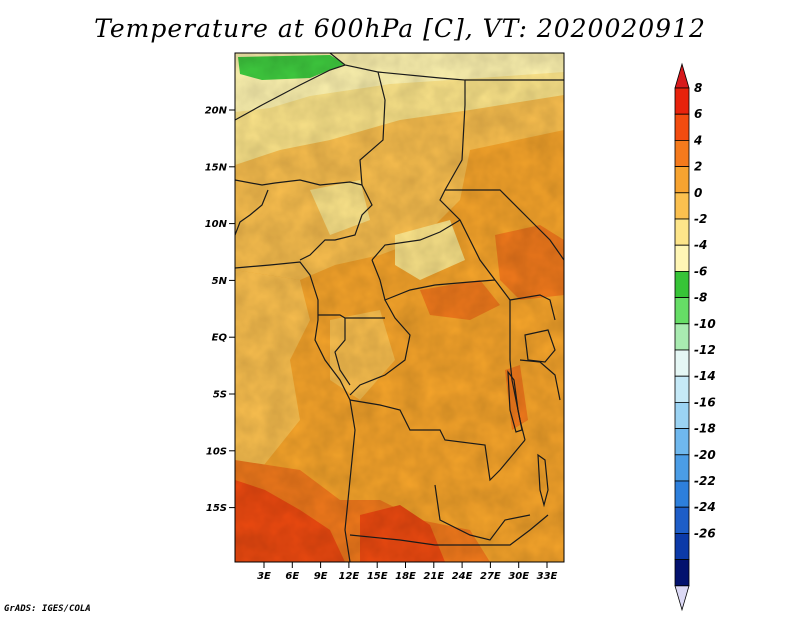 This screenshot has width=800, height=618. I want to click on colorbar-label: -12, so click(705, 350).